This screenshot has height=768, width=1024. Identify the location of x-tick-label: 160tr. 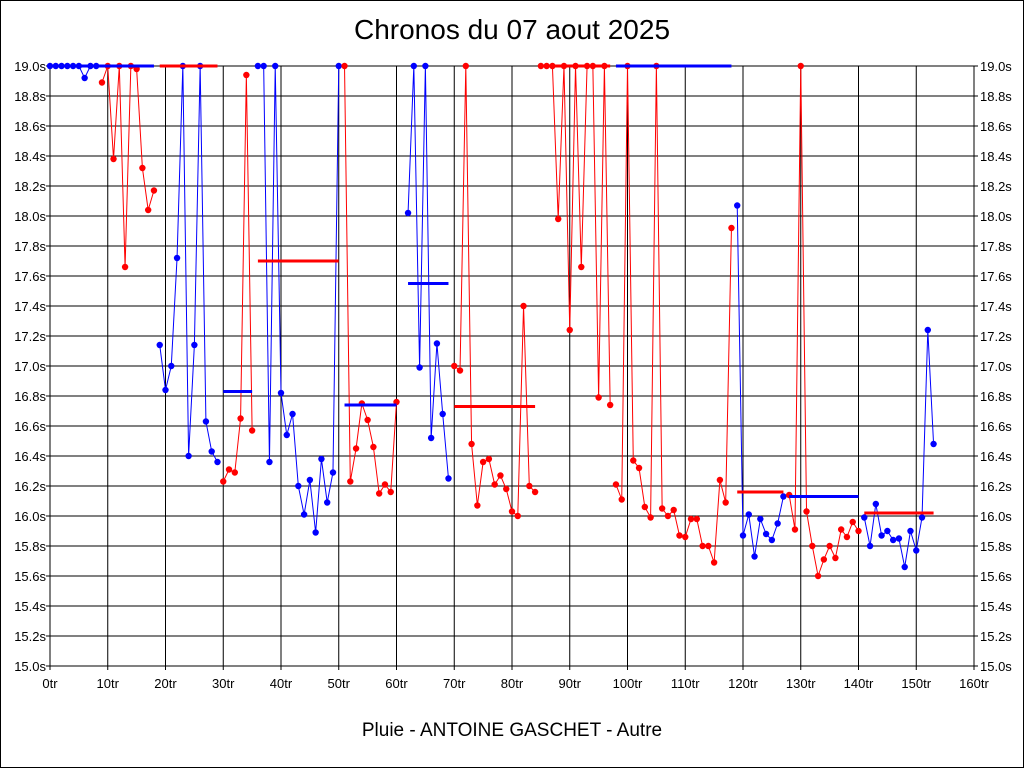
(974, 683).